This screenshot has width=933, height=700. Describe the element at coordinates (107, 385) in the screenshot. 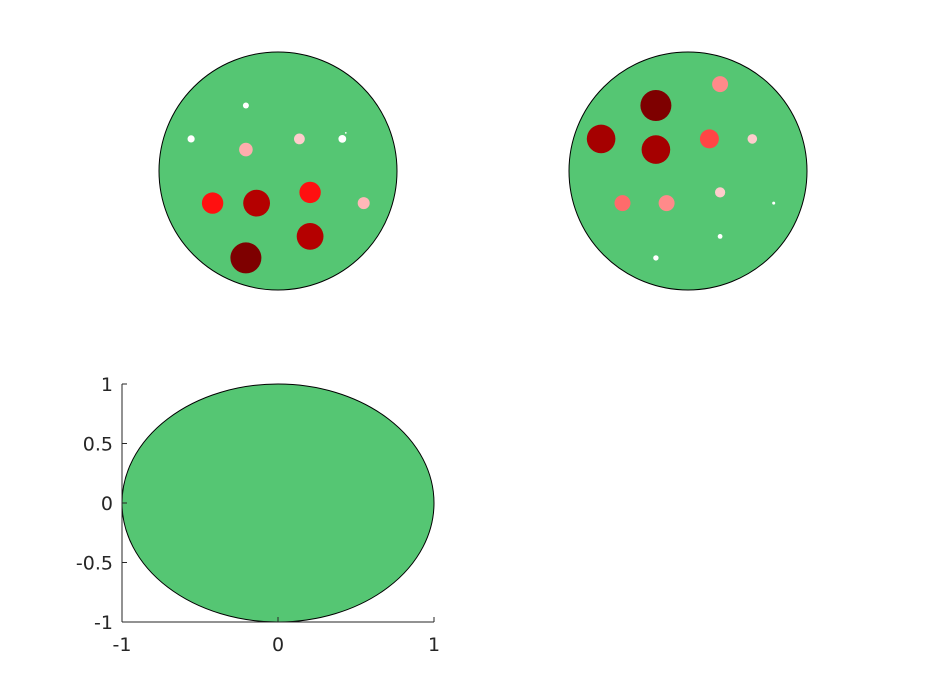

I see `y-tick-label: 1` at that location.